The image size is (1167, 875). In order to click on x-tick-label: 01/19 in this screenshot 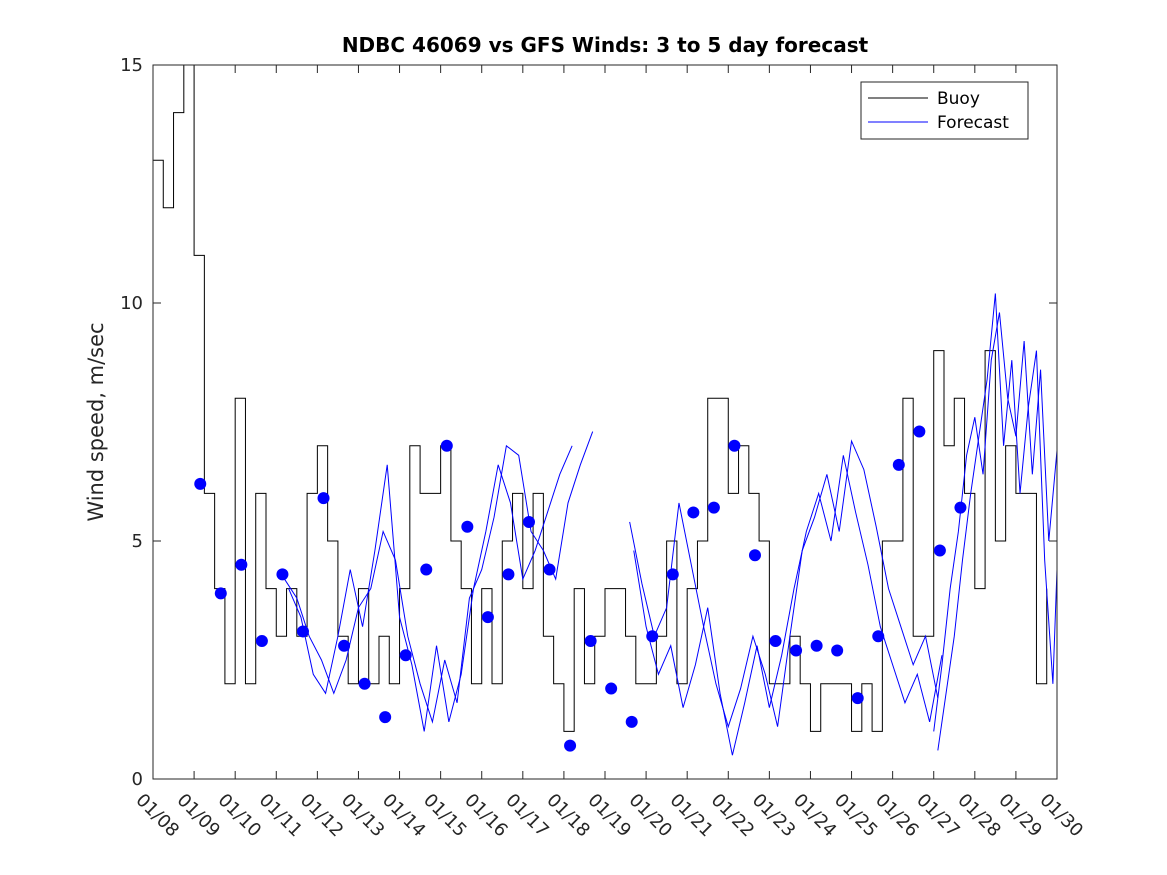, I will do `click(609, 816)`.